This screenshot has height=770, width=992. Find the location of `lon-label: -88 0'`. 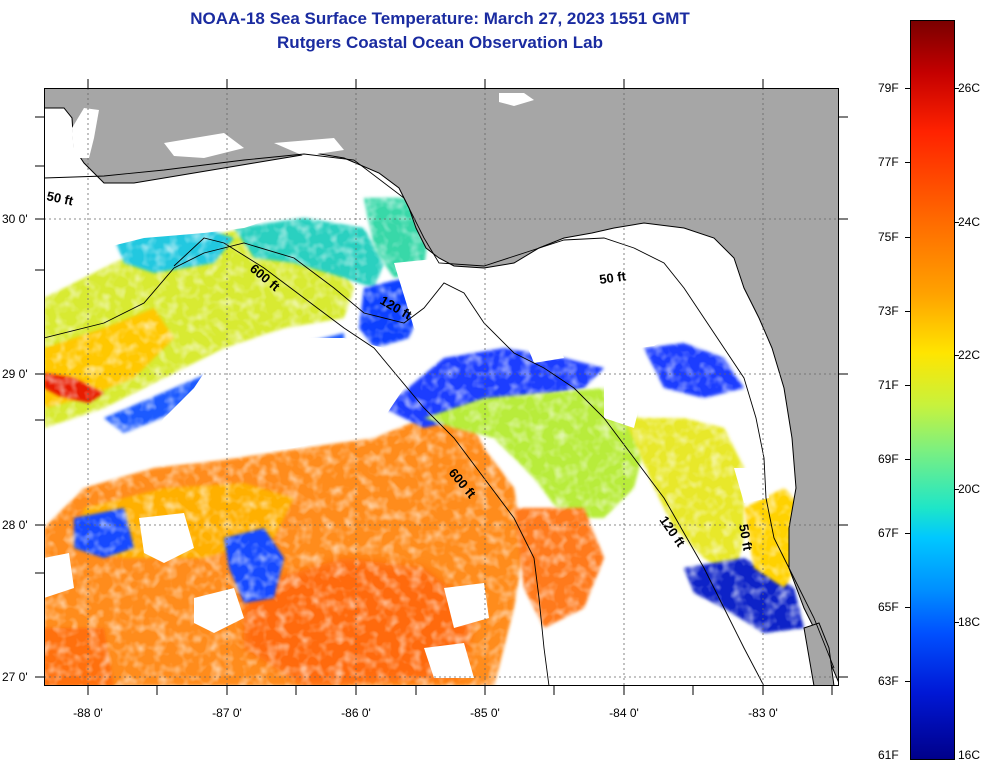

lon-label: -88 0' is located at coordinates (88, 713).